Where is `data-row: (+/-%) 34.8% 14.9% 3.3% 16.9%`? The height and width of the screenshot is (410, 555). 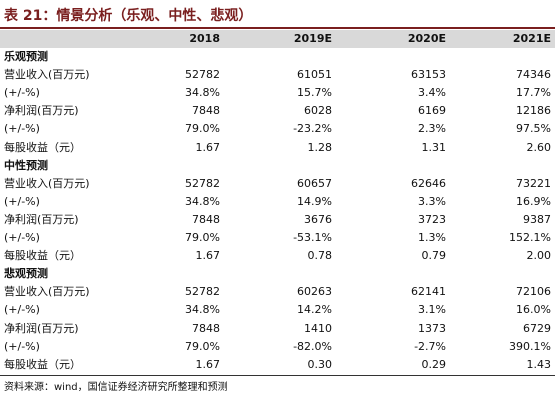
data-row: (+/-%) 34.8% 14.9% 3.3% 16.9% is located at coordinates (277, 202).